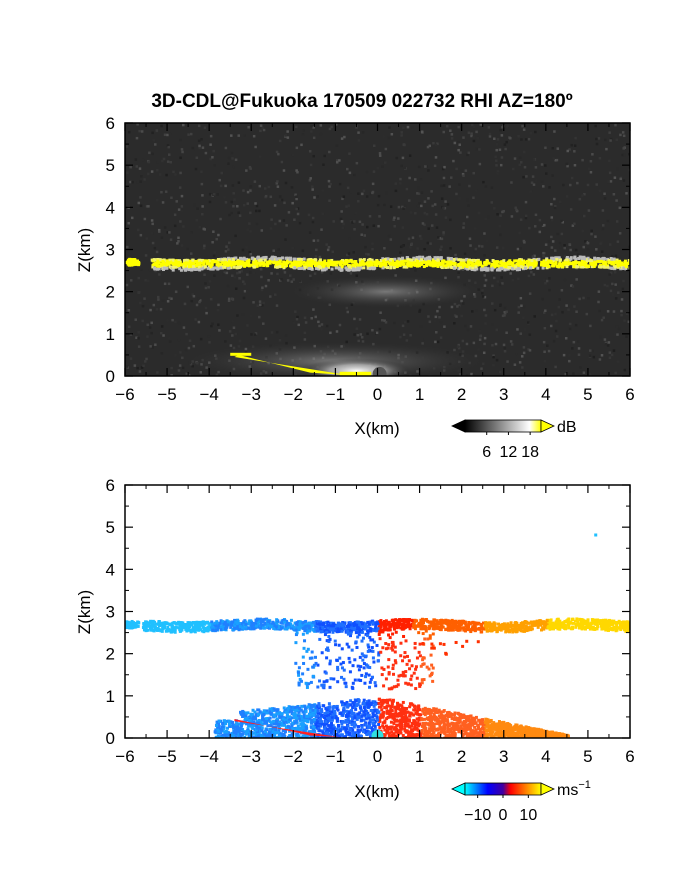 Image resolution: width=680 pixels, height=880 pixels. I want to click on top-x-tick-label: −5, so click(166, 394).